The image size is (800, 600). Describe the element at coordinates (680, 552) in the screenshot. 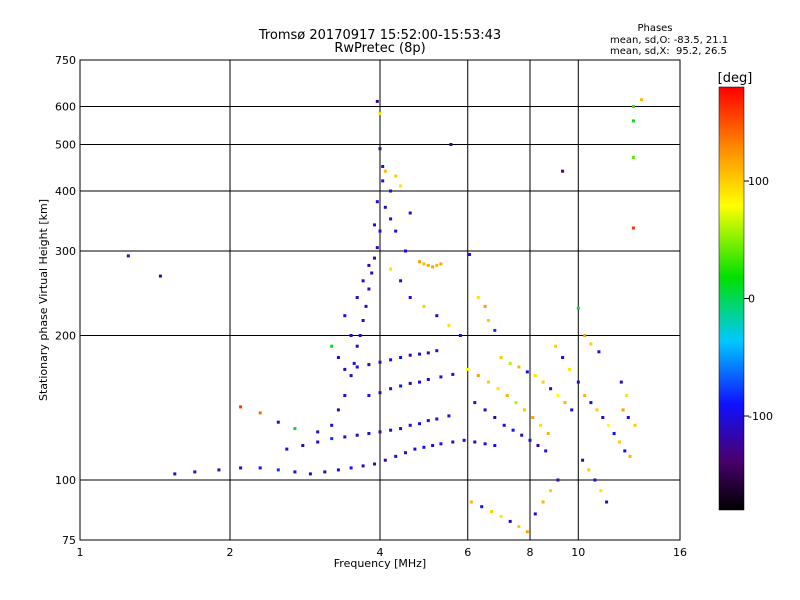

I see `x-tick-label: 16` at that location.